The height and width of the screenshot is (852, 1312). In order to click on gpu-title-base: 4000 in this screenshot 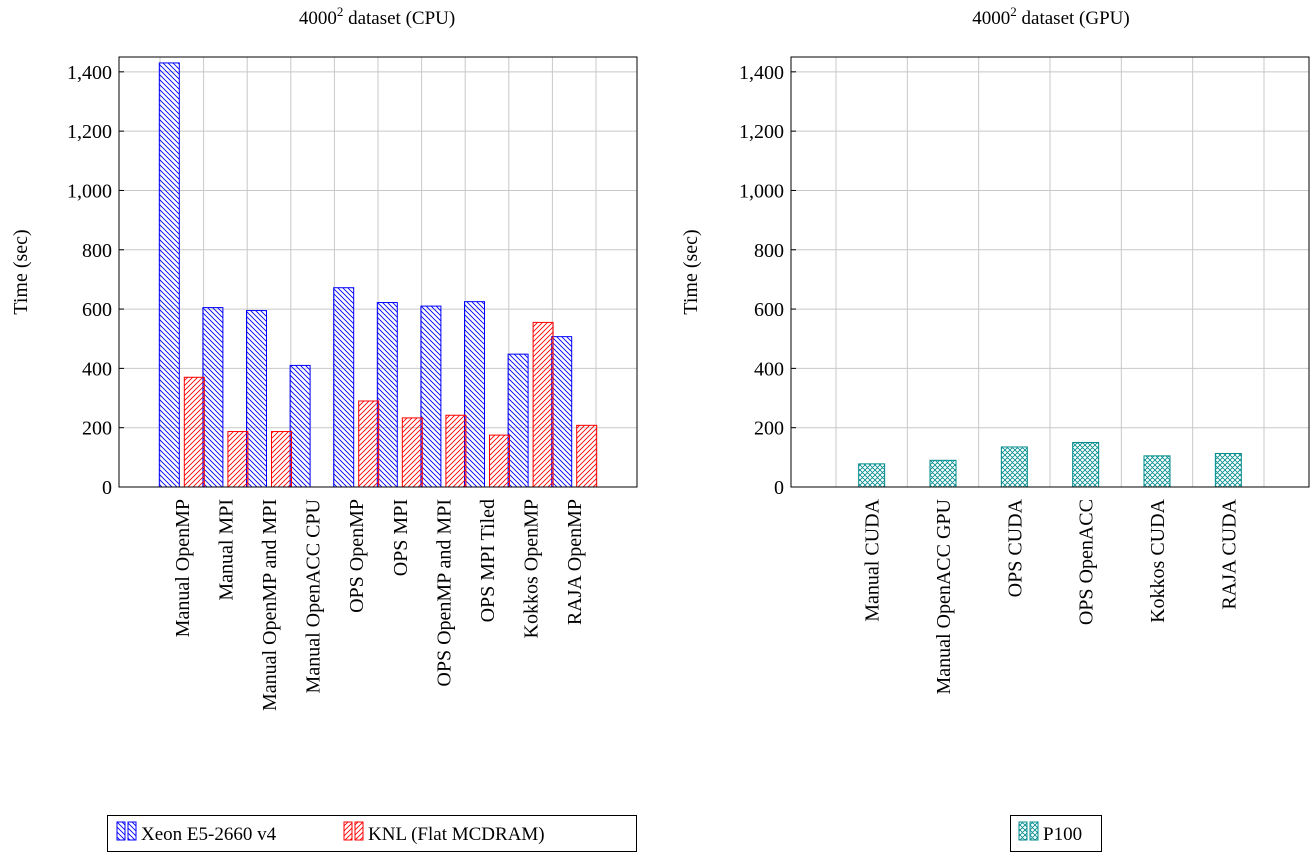, I will do `click(991, 18)`.